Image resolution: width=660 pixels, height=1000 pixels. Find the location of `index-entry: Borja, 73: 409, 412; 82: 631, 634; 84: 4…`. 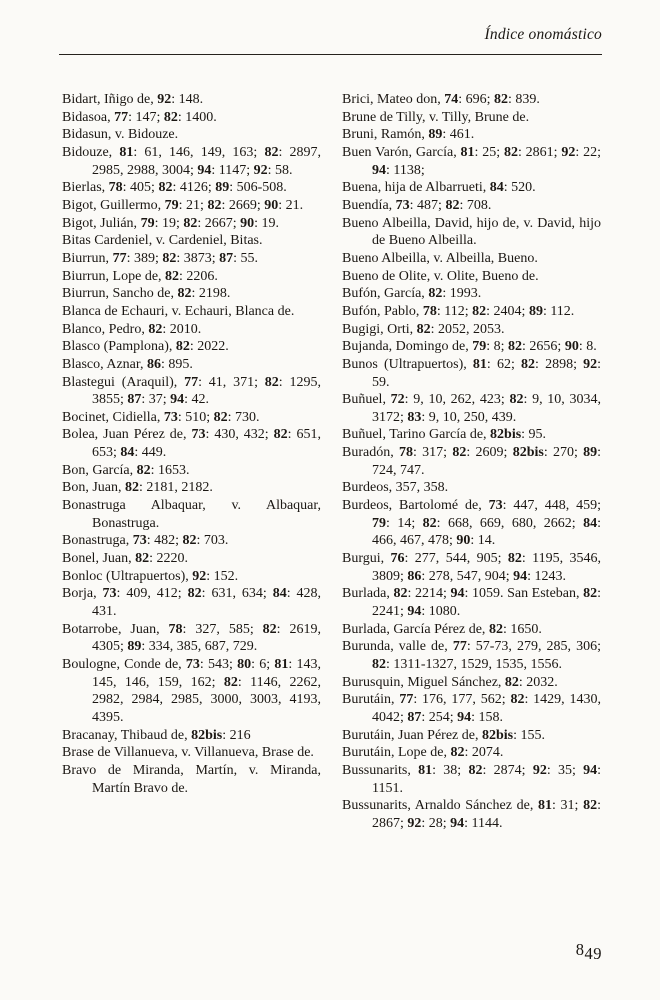

index-entry: Borja, 73: 409, 412; 82: 631, 634; 84: 4… is located at coordinates (192, 603).